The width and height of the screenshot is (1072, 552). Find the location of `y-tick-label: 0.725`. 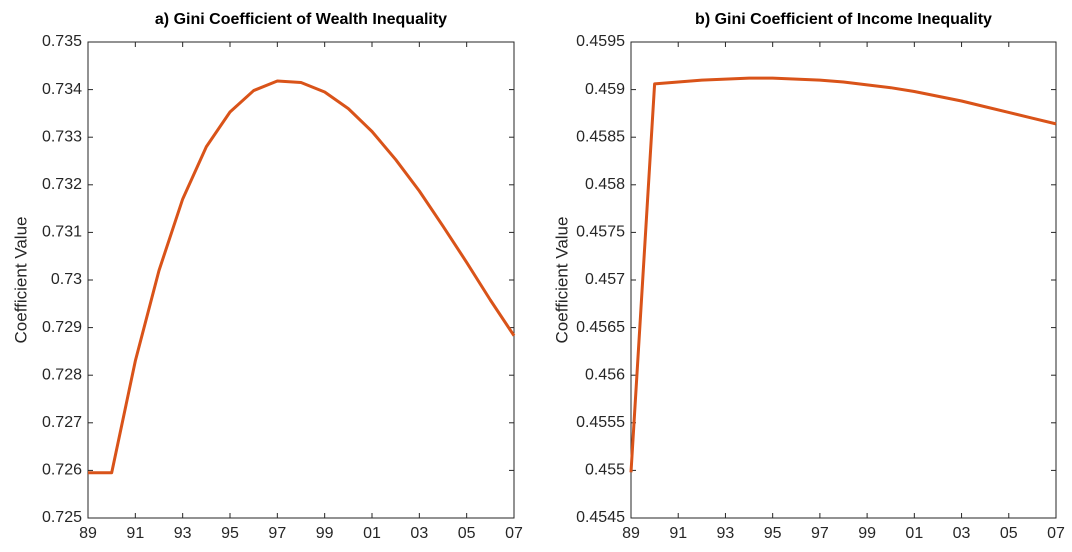

y-tick-label: 0.725 is located at coordinates (62, 517).